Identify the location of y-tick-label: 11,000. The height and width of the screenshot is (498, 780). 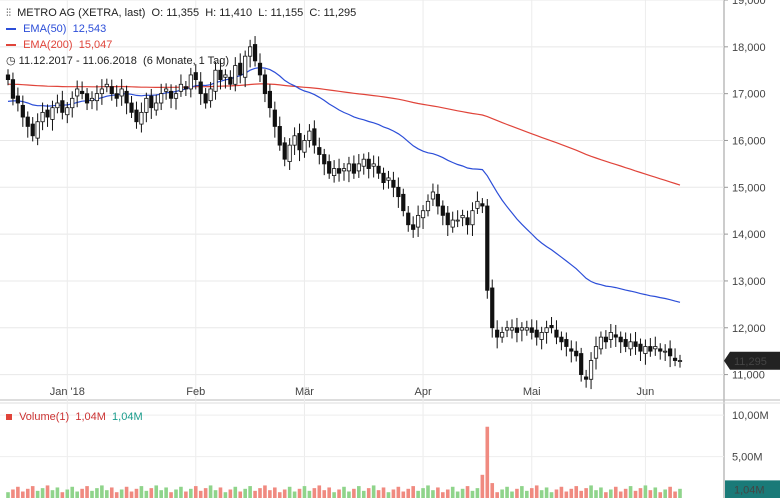
(748, 376).